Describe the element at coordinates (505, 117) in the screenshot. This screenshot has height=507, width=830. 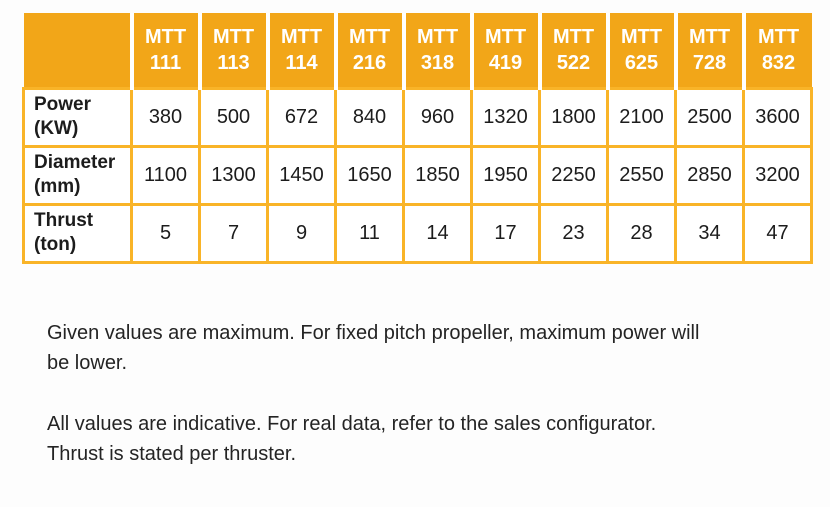
I see `data-cell: 1320` at that location.